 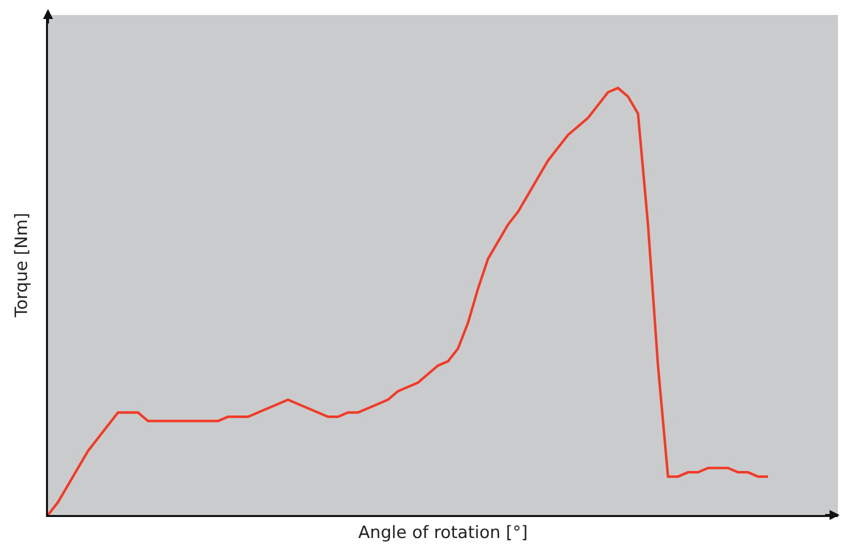 What do you see at coordinates (443, 532) in the screenshot?
I see `x-axis-title: Angle of rotation [°]` at bounding box center [443, 532].